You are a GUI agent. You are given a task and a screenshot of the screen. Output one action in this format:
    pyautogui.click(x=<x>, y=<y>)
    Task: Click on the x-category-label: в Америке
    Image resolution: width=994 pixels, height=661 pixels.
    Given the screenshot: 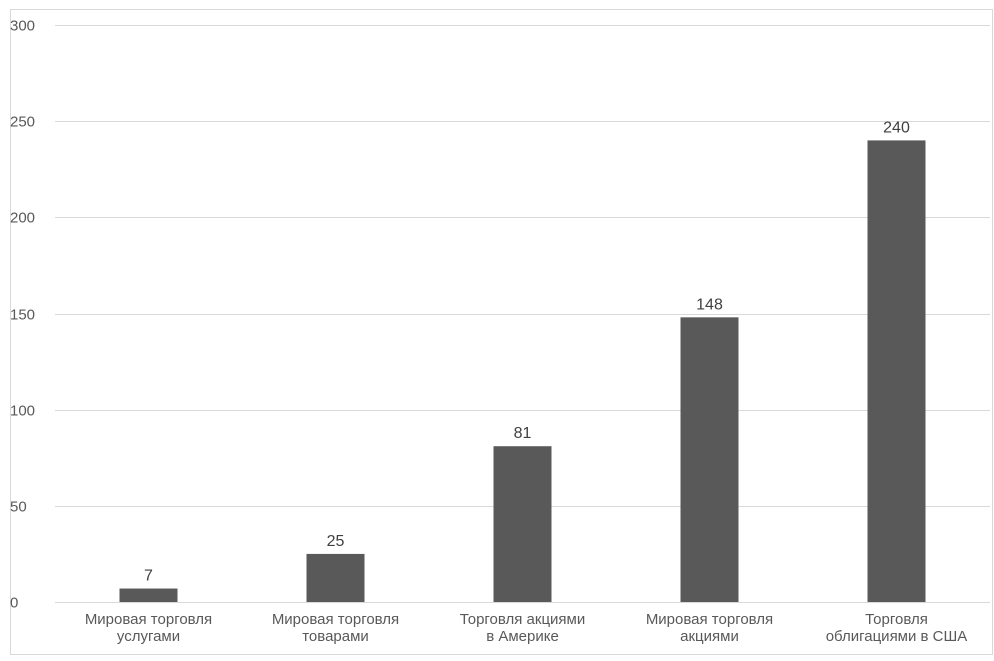 What is the action you would take?
    pyautogui.click(x=522, y=636)
    